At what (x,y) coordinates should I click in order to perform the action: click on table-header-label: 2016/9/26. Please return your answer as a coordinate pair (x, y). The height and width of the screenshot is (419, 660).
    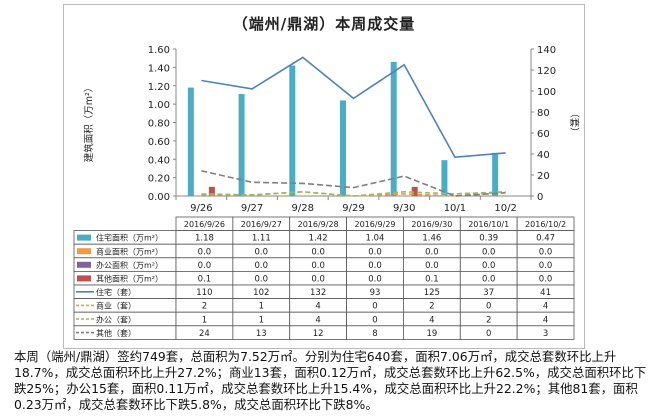
    Looking at the image, I should click on (204, 224).